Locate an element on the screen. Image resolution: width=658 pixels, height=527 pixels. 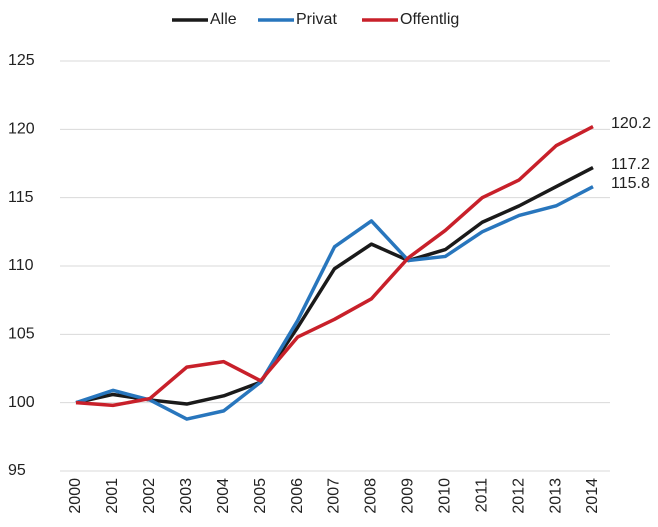
x-tick-label: 2012 is located at coordinates (518, 496).